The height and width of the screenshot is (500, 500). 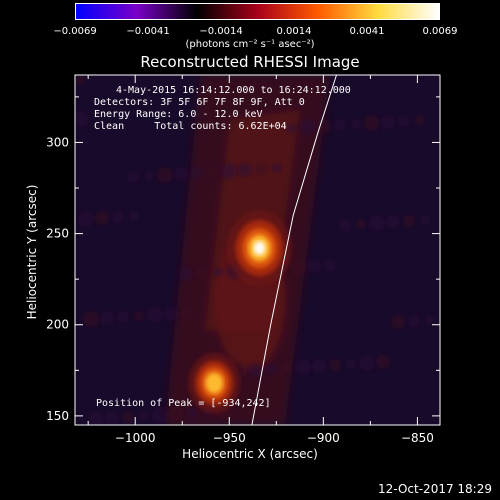 What do you see at coordinates (178, 114) in the screenshot?
I see `energy-range-text: Energy Range: 6.0 - 12.0 keV` at bounding box center [178, 114].